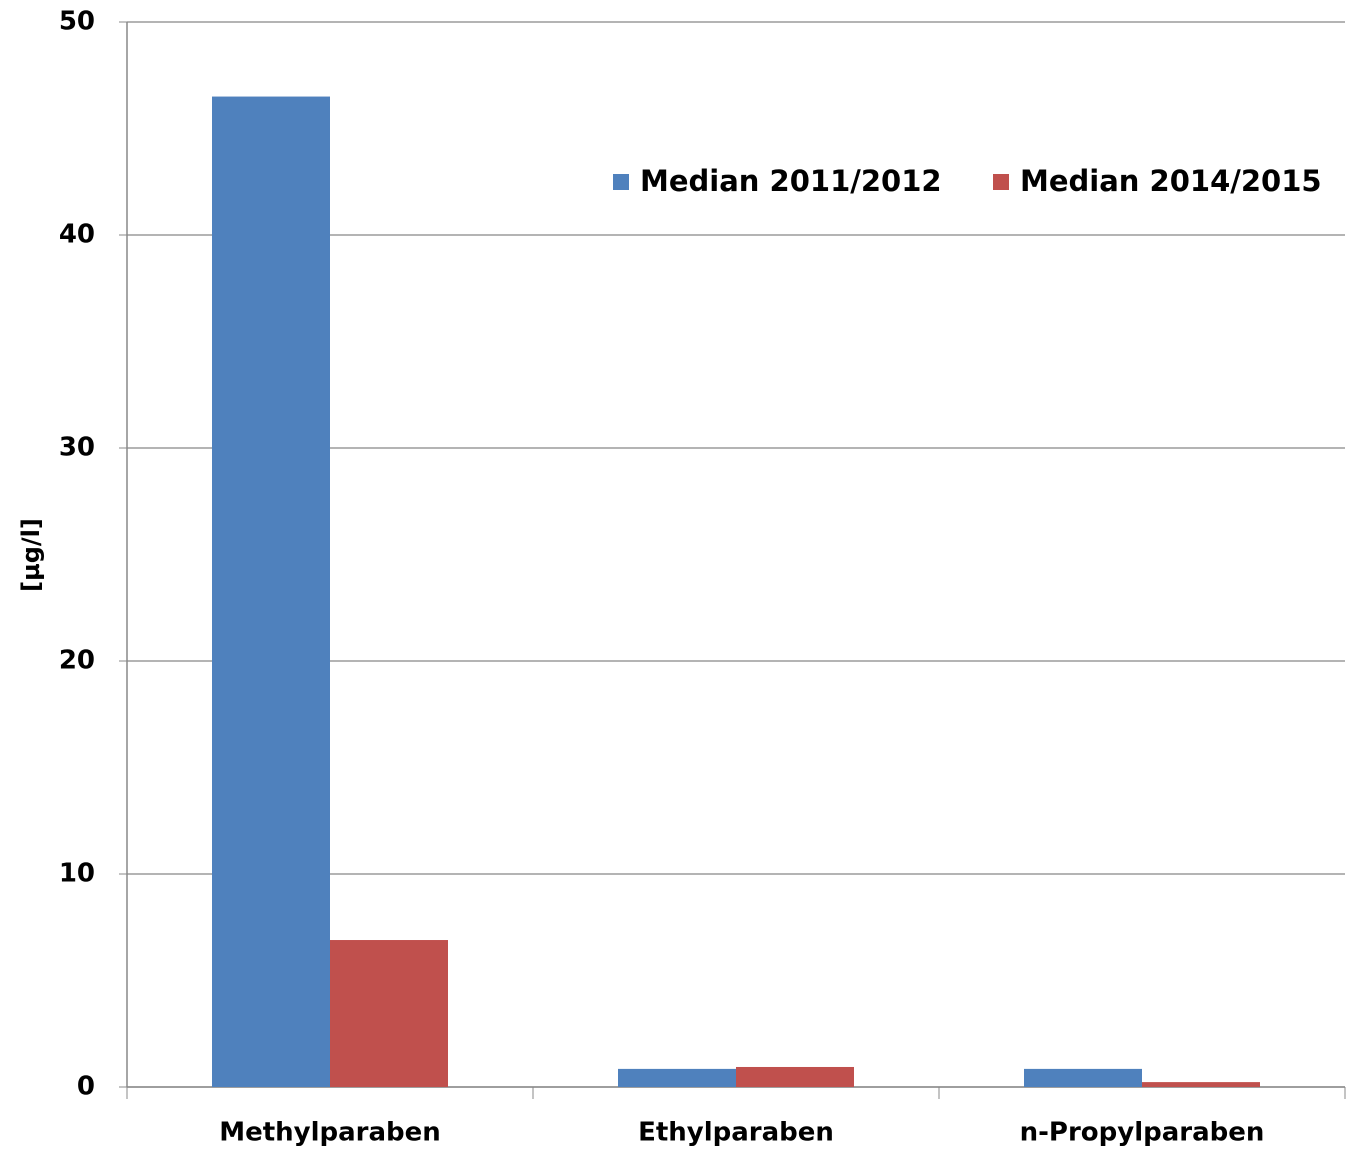 Image resolution: width=1358 pixels, height=1153 pixels. What do you see at coordinates (77, 22) in the screenshot?
I see `y-tick-label: 50` at bounding box center [77, 22].